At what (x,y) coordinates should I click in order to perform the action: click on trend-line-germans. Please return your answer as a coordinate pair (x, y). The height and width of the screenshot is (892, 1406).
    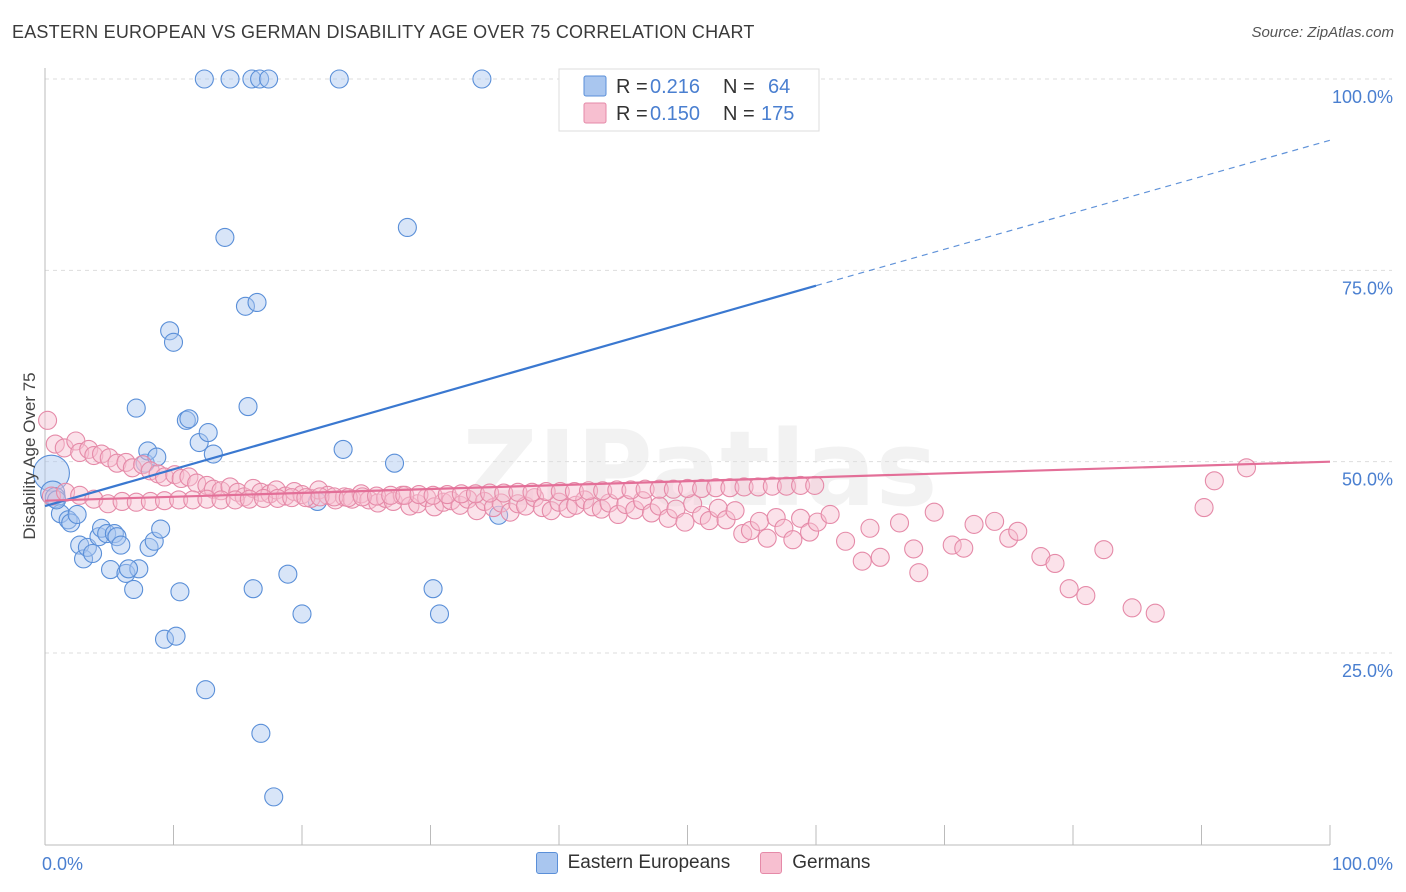
    Looking at the image, I should click on (687, 481).